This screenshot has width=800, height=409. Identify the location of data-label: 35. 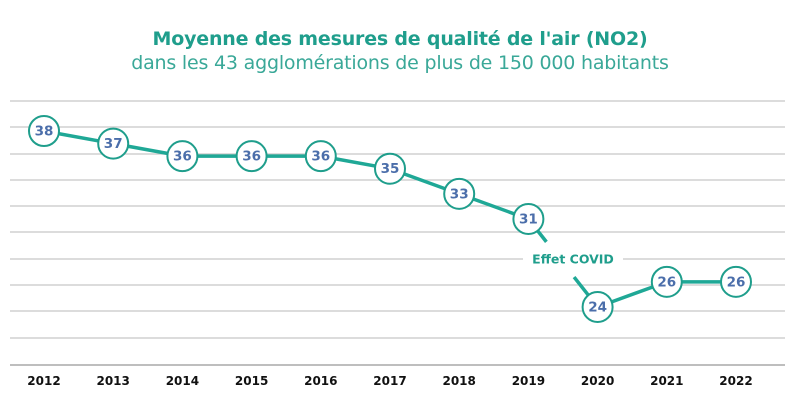
(390, 169).